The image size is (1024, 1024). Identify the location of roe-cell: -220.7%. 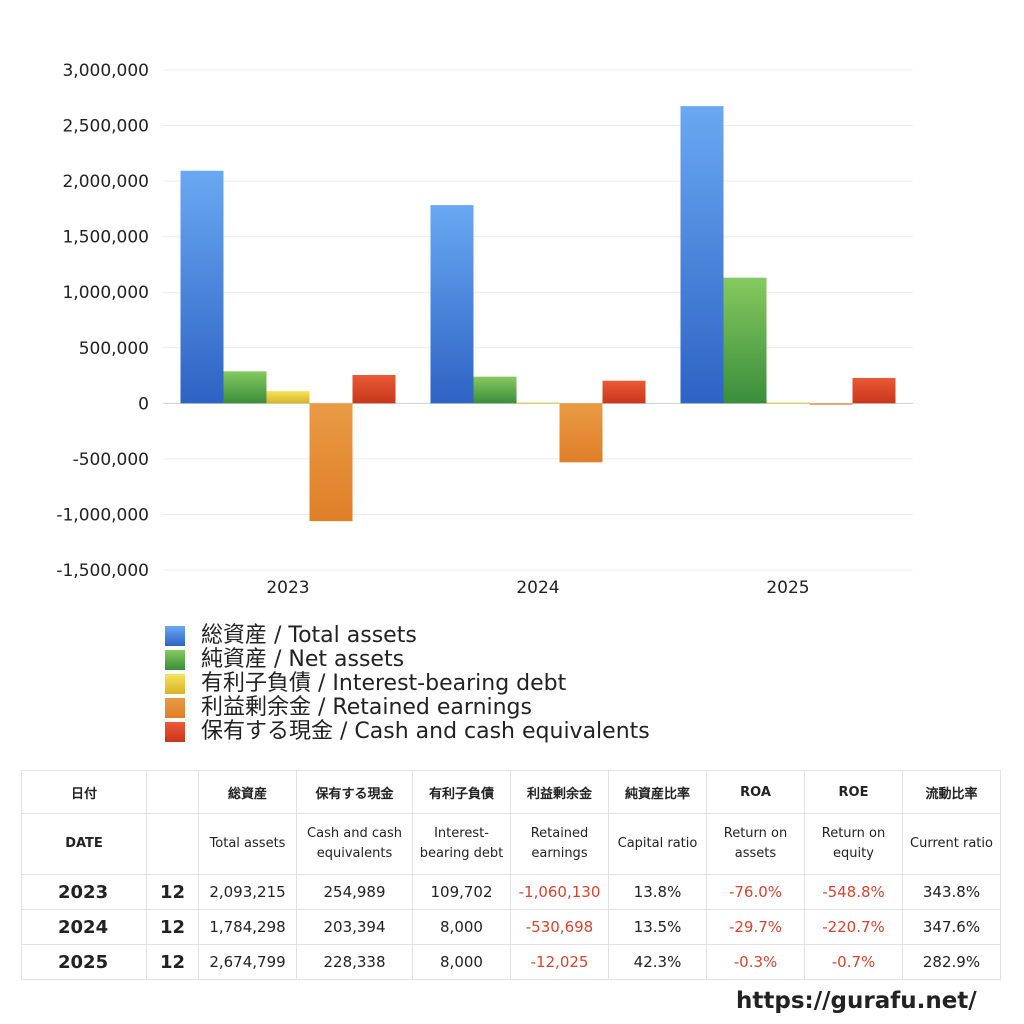
(853, 927).